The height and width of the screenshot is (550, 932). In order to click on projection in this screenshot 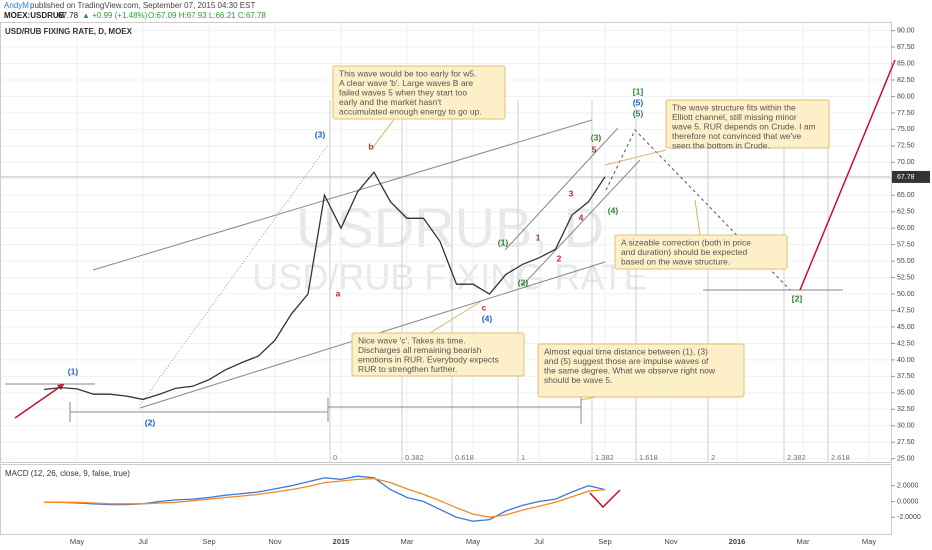, I will do `click(698, 210)`.